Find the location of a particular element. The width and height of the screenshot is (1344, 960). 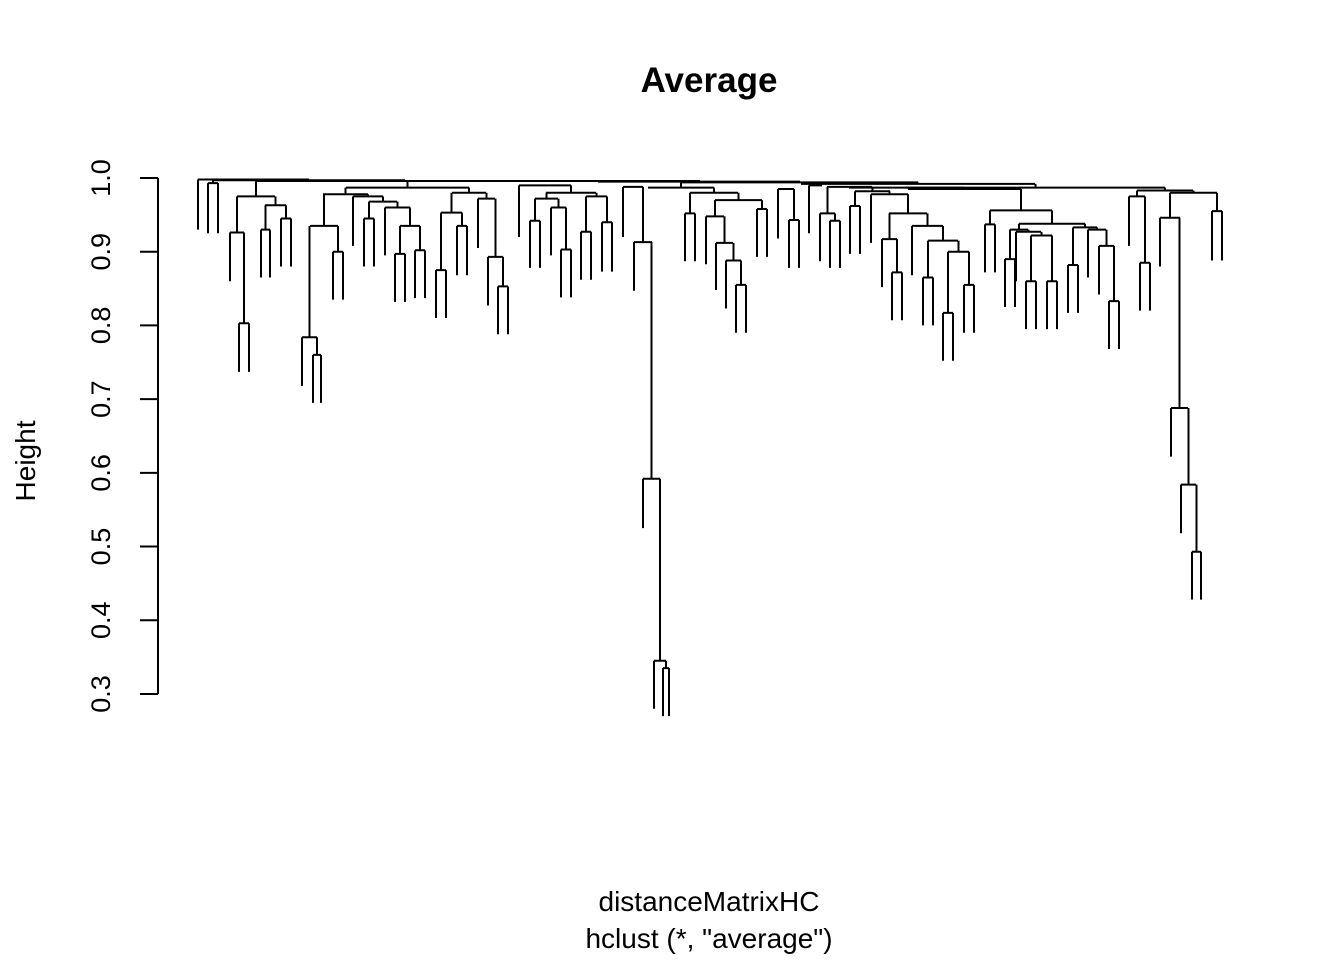

y-tick-label: 0.8 is located at coordinates (101, 326).